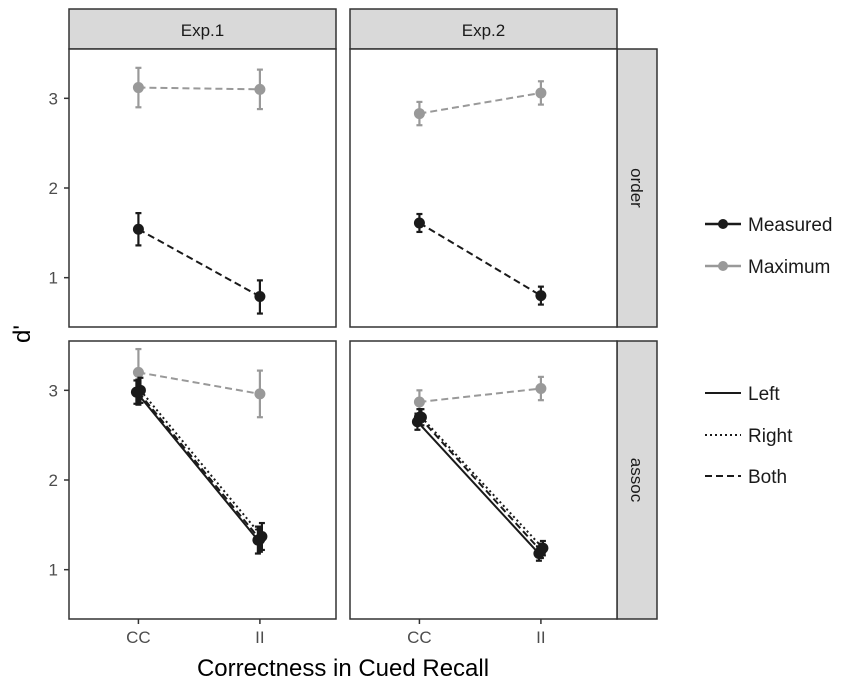 Image resolution: width=845 pixels, height=684 pixels. I want to click on legend-left-label: Left, so click(764, 394).